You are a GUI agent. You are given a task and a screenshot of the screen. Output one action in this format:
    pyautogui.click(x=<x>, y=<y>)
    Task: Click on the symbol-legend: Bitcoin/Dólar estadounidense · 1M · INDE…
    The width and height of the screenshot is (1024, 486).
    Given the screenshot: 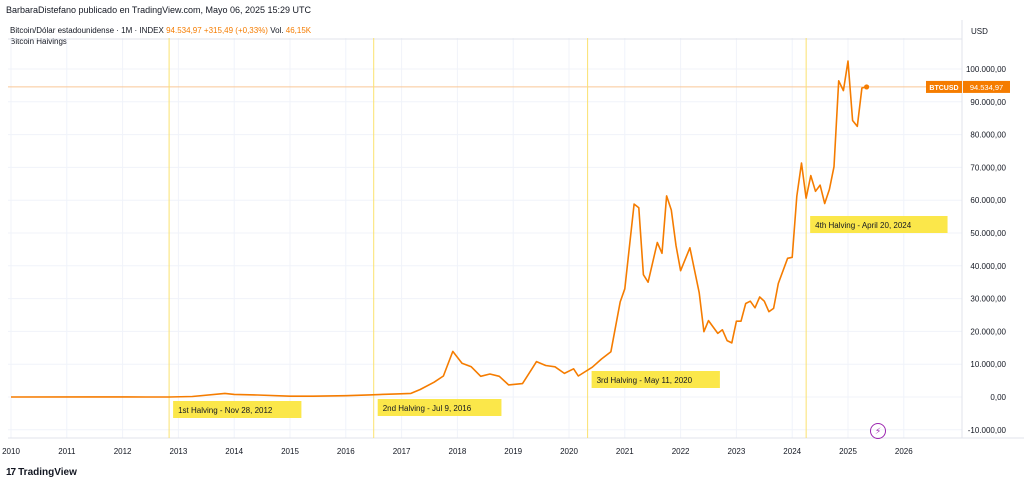 What is the action you would take?
    pyautogui.click(x=160, y=30)
    